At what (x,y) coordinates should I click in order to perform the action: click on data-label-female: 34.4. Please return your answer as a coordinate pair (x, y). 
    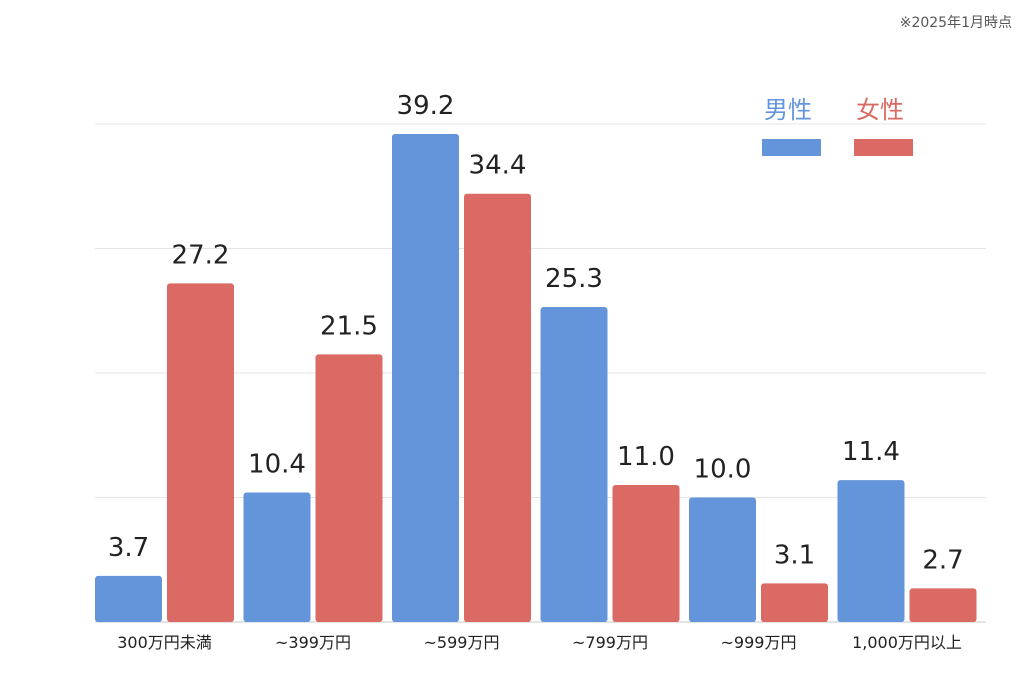
    Looking at the image, I should click on (498, 166).